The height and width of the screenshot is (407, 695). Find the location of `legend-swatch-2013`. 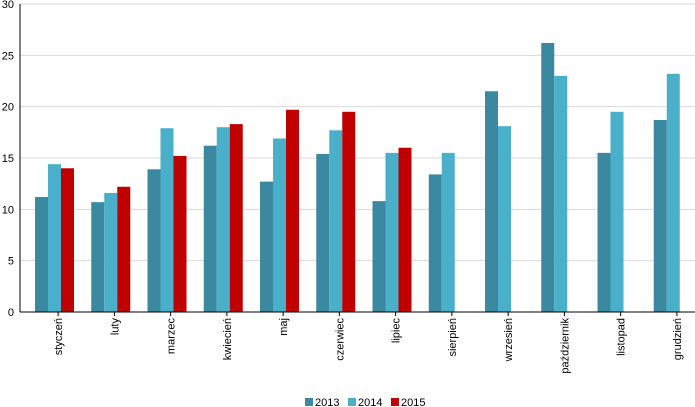

legend-swatch-2013 is located at coordinates (309, 402).